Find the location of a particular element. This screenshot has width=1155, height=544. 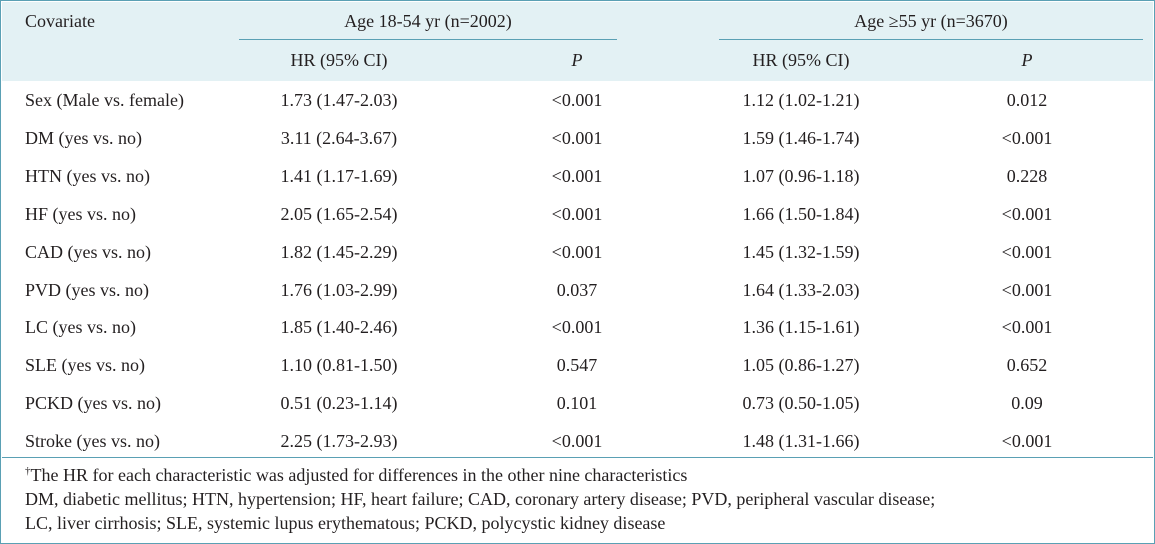

row-hr-group1: 0.51 (0.23-1.14) is located at coordinates (339, 403).